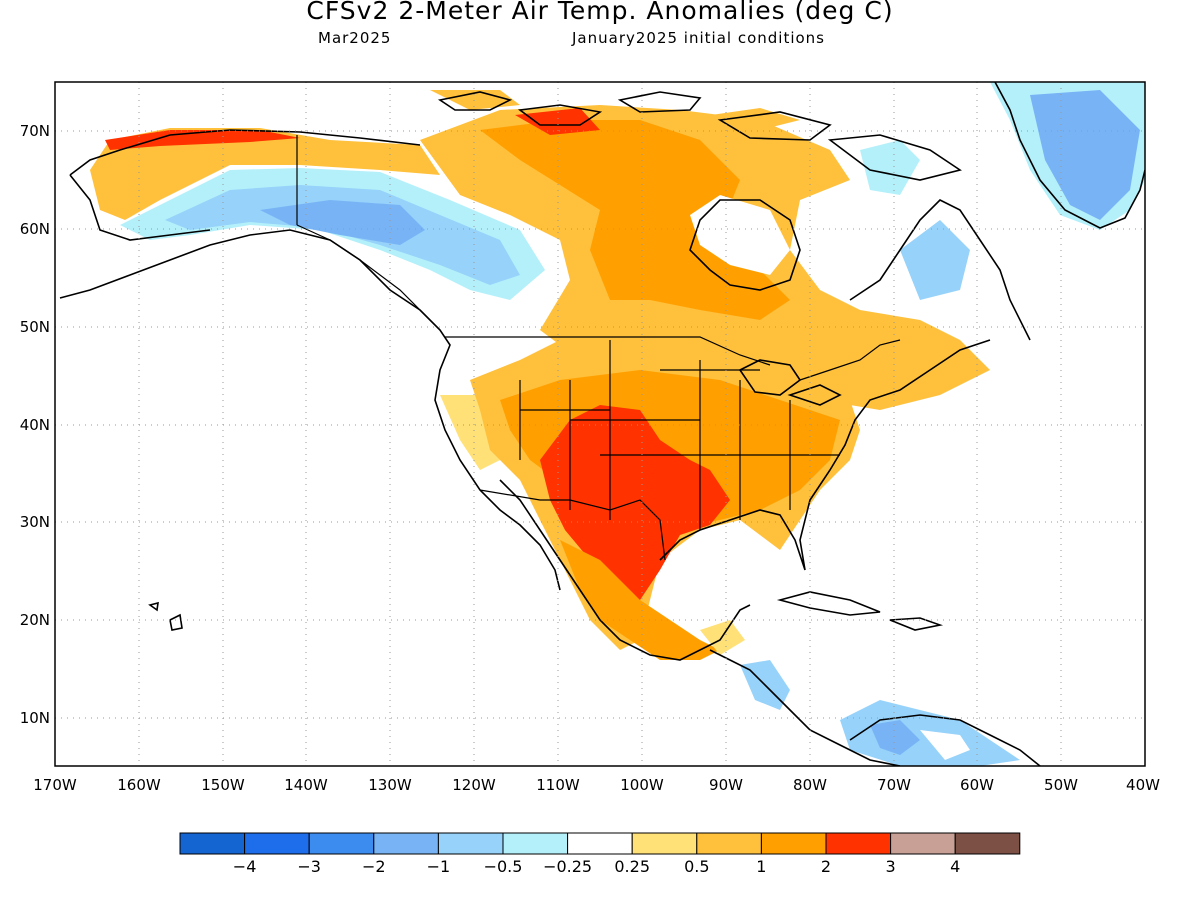  I want to click on lat-label: 50N, so click(35, 327).